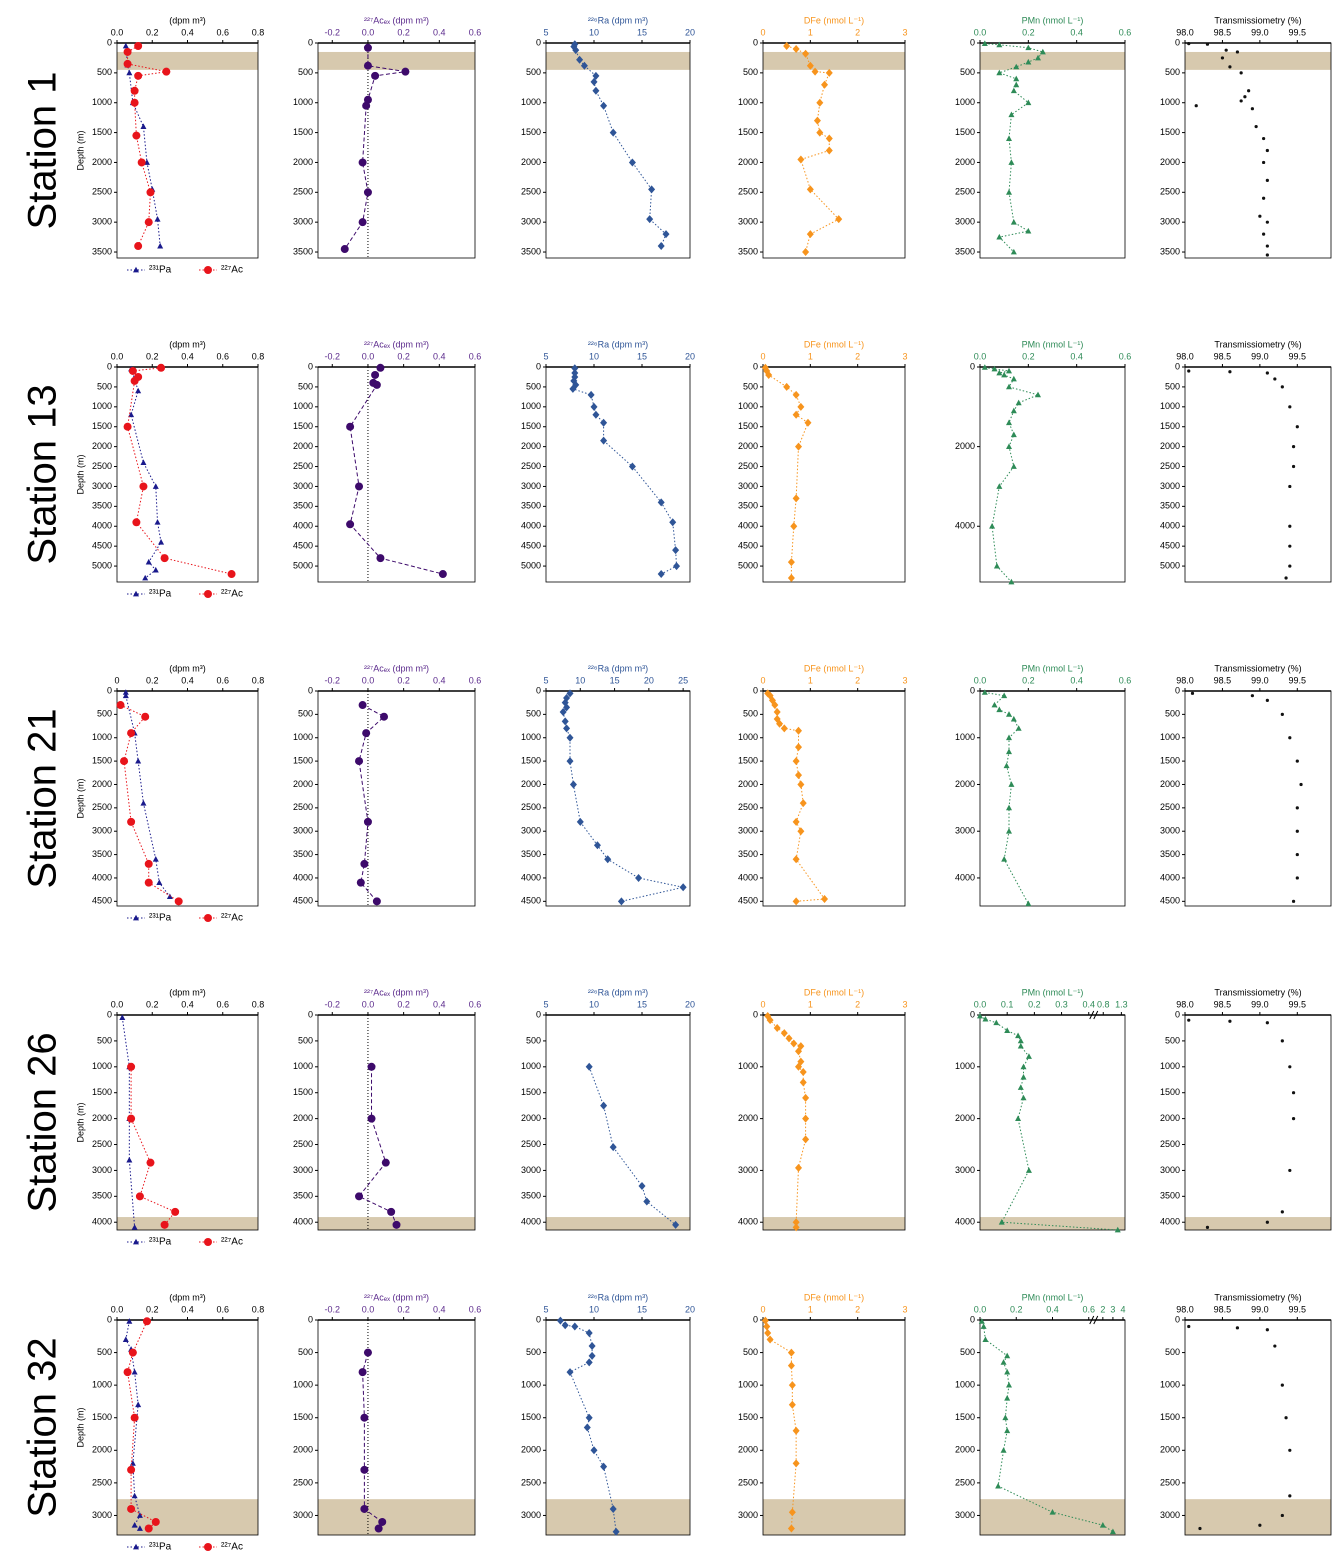 The image size is (1333, 1558). Describe the element at coordinates (748, 565) in the screenshot. I see `y-tick-label: 5000` at that location.